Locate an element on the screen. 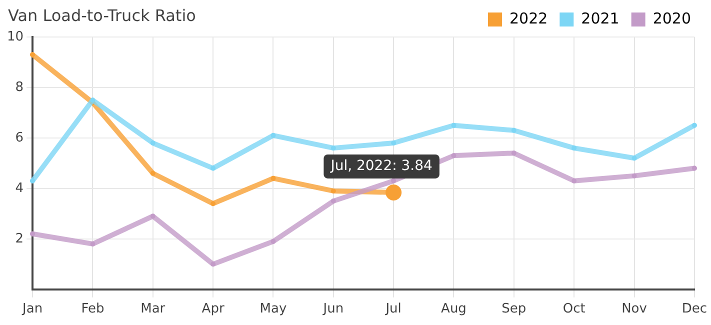 The height and width of the screenshot is (325, 711). x-tick-label: May is located at coordinates (273, 309).